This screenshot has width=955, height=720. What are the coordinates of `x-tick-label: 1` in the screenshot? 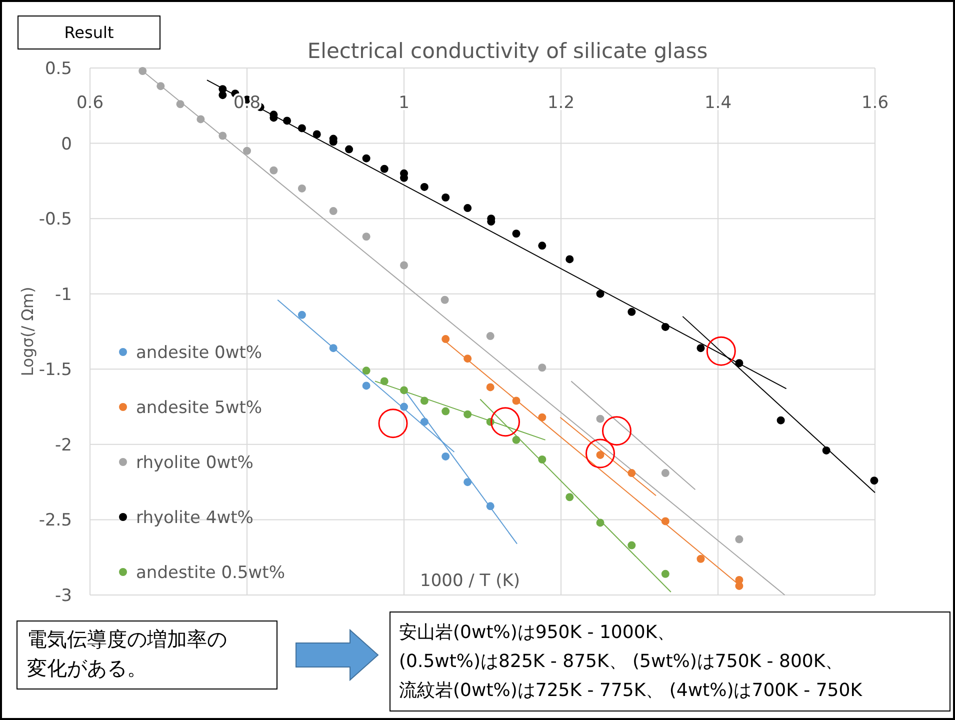 It's located at (404, 103).